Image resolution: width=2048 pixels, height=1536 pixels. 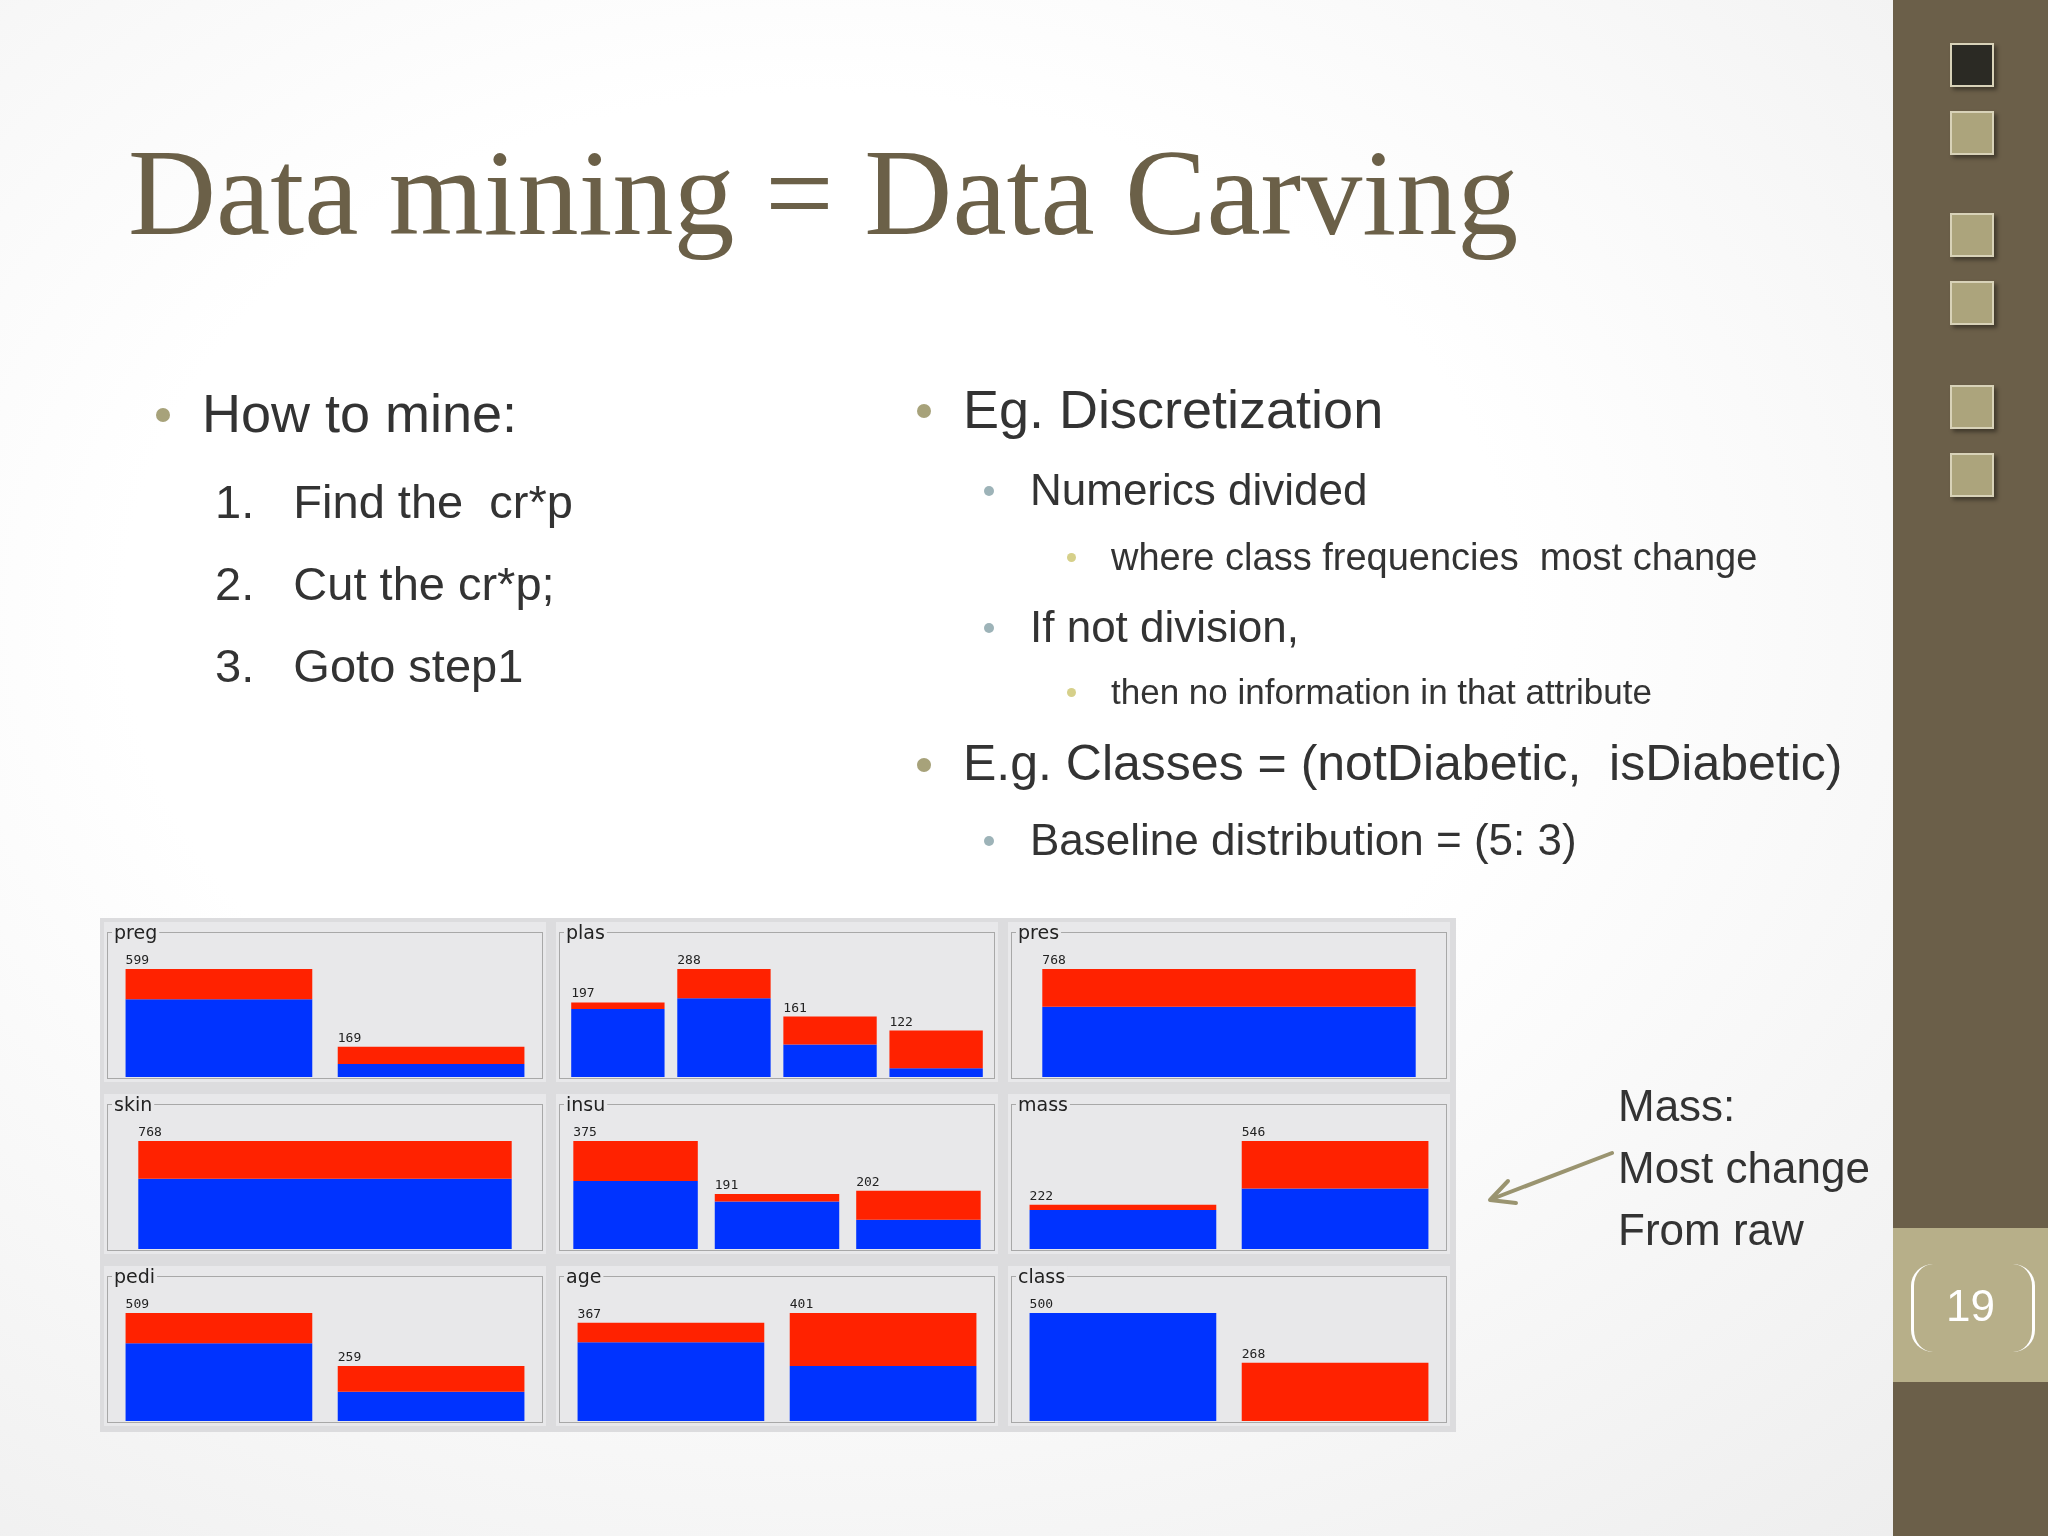 What do you see at coordinates (1173, 409) in the screenshot?
I see `text: Eg. Discretization` at bounding box center [1173, 409].